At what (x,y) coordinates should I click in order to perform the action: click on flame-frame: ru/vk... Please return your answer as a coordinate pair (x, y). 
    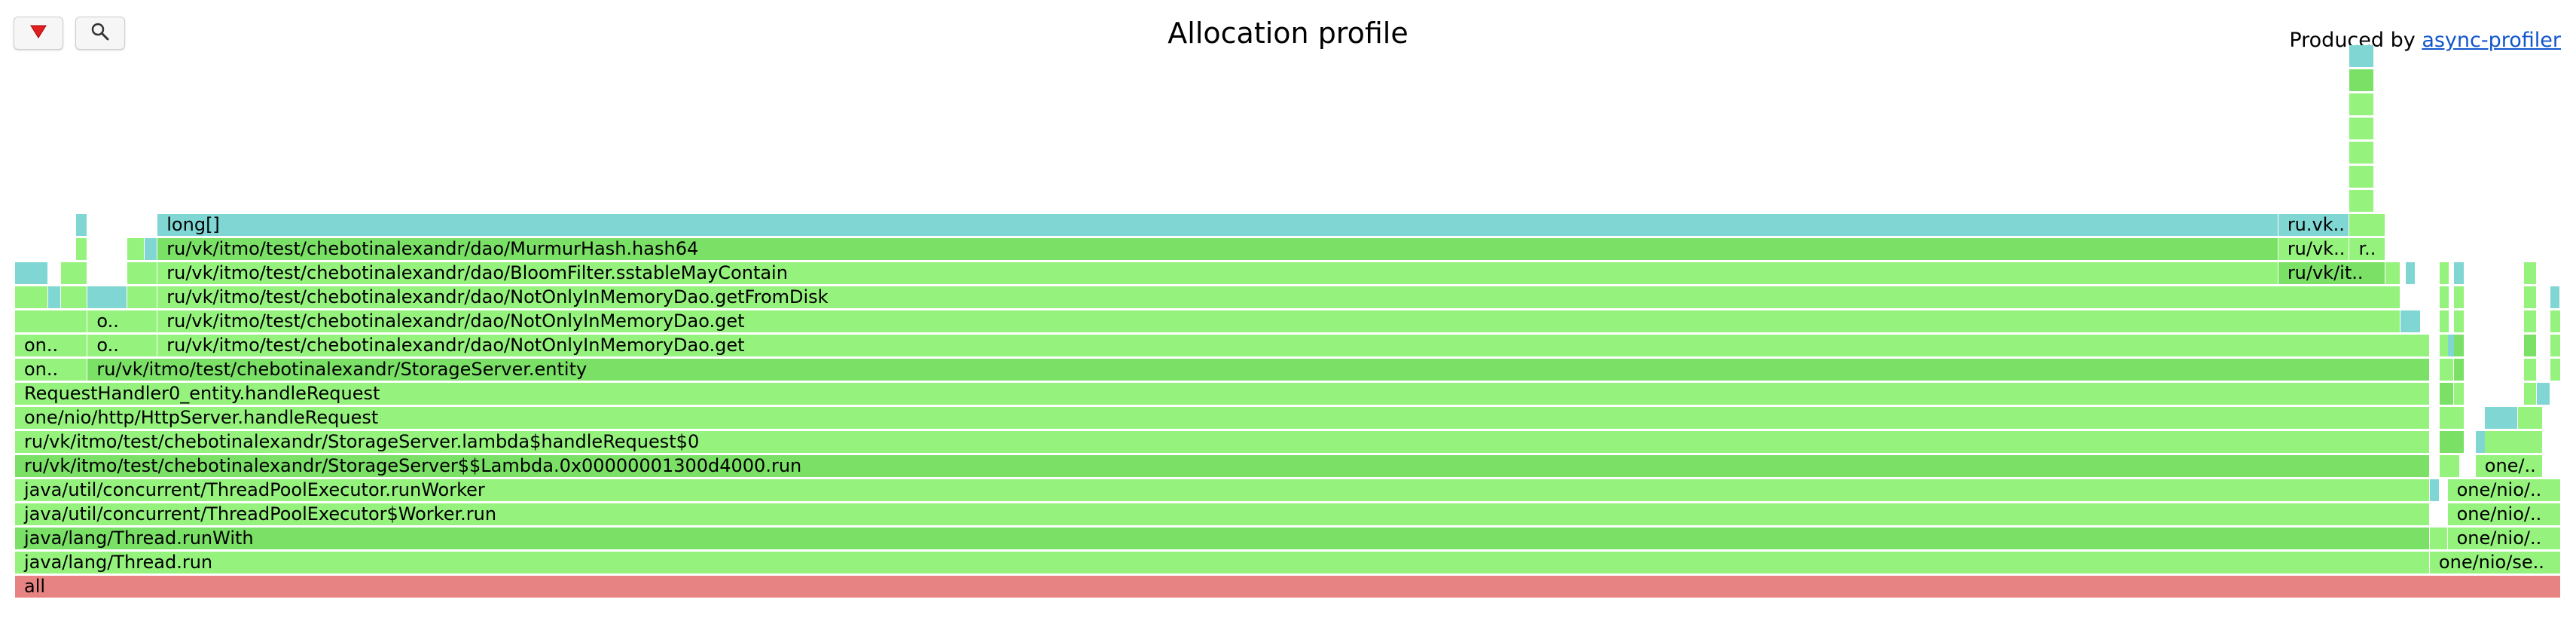
    Looking at the image, I should click on (2314, 249).